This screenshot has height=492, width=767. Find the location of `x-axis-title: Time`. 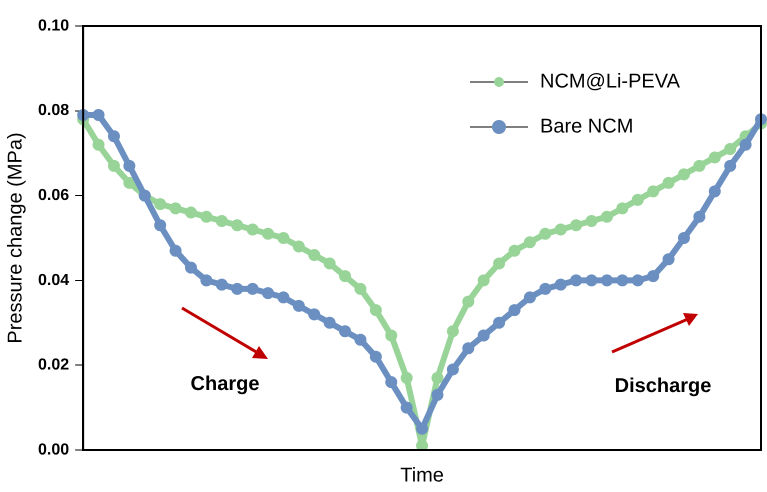

x-axis-title: Time is located at coordinates (422, 475).